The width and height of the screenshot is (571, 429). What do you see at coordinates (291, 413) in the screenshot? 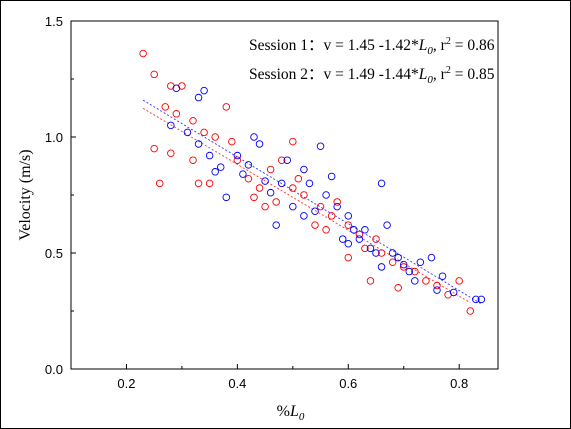
I see `x-axis-title: %L0` at bounding box center [291, 413].